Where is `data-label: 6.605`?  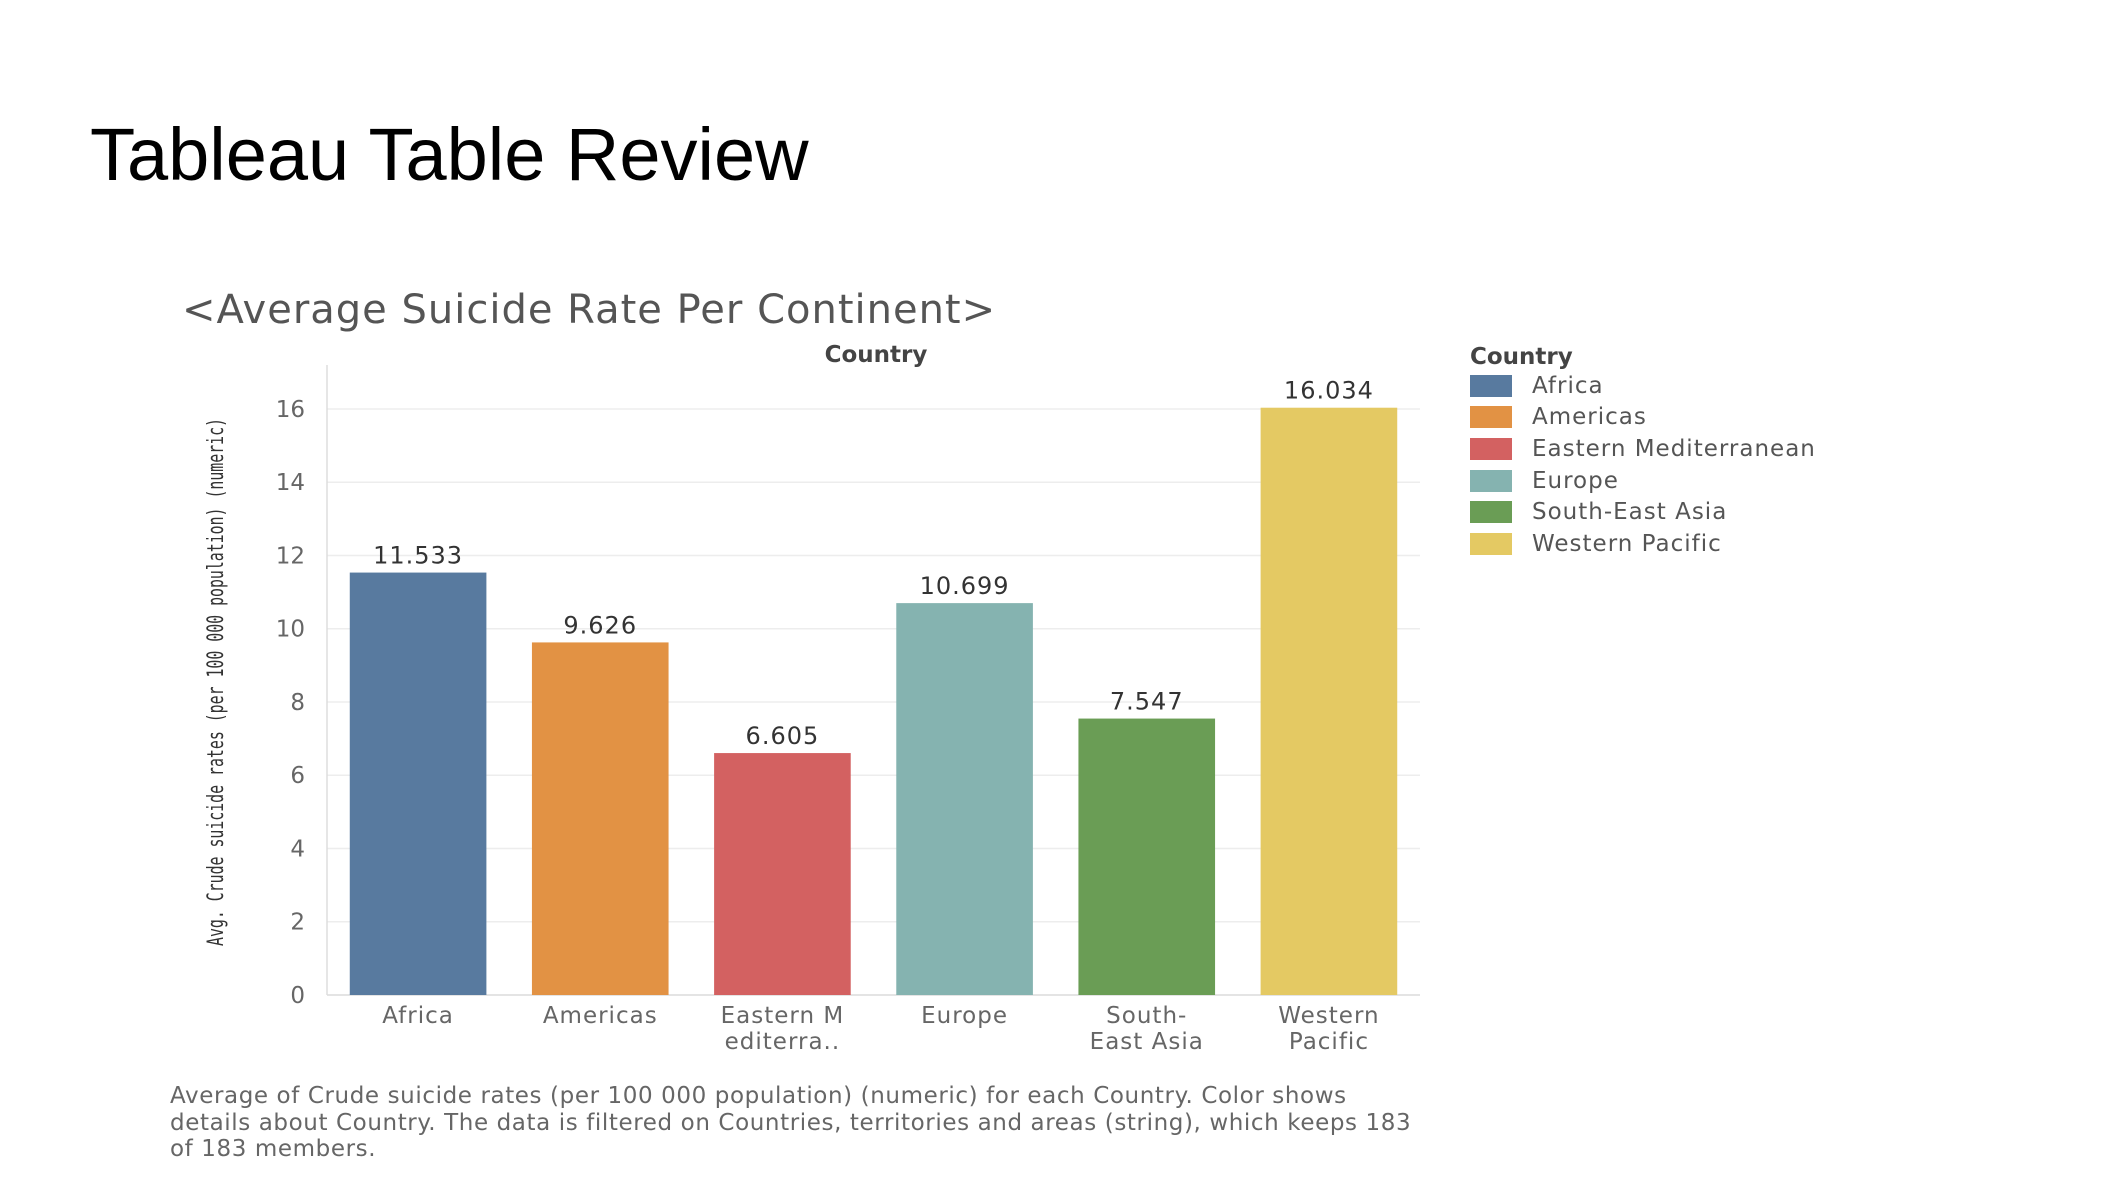 data-label: 6.605 is located at coordinates (783, 736).